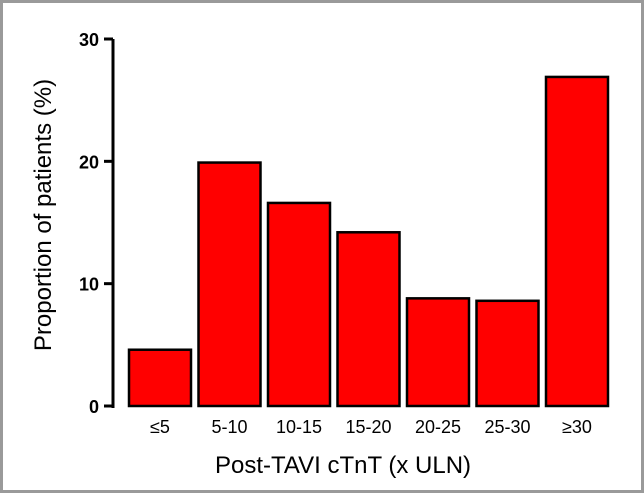 The height and width of the screenshot is (496, 644). I want to click on x-tick-labels-group: ≤5 5-10 10-15 15-20 20-25 25-30 ≥30, so click(371, 427).